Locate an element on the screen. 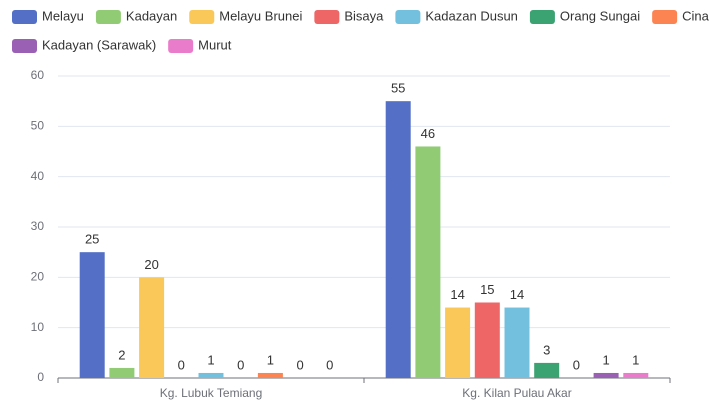  y-tick-label: 60 is located at coordinates (38, 75).